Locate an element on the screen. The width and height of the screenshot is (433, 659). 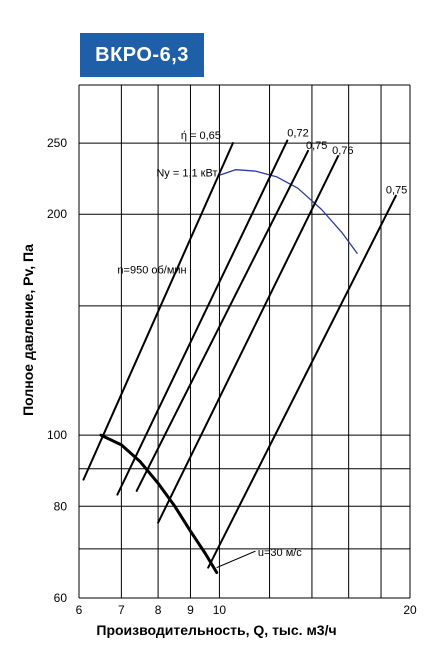
power-curve is located at coordinates (288, 211).